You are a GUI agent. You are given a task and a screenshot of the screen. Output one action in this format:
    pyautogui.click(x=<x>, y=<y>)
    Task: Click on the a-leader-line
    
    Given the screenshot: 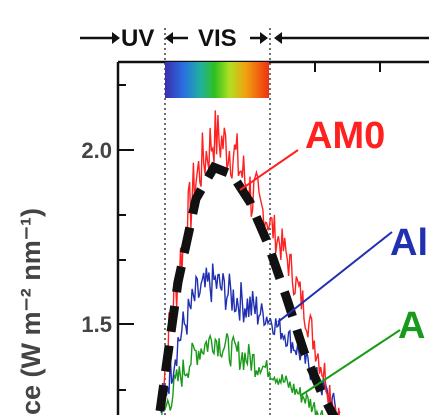 What is the action you would take?
    pyautogui.click(x=350, y=363)
    